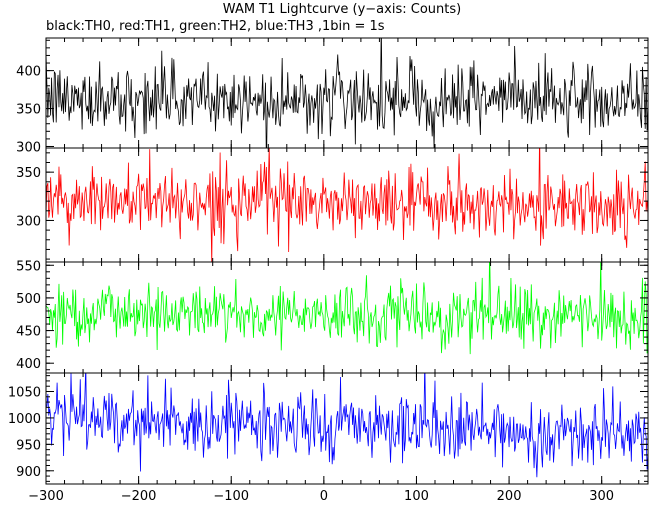 Image resolution: width=650 pixels, height=505 pixels. Describe the element at coordinates (24, 393) in the screenshot. I see `y-tick-label: 1050` at that location.